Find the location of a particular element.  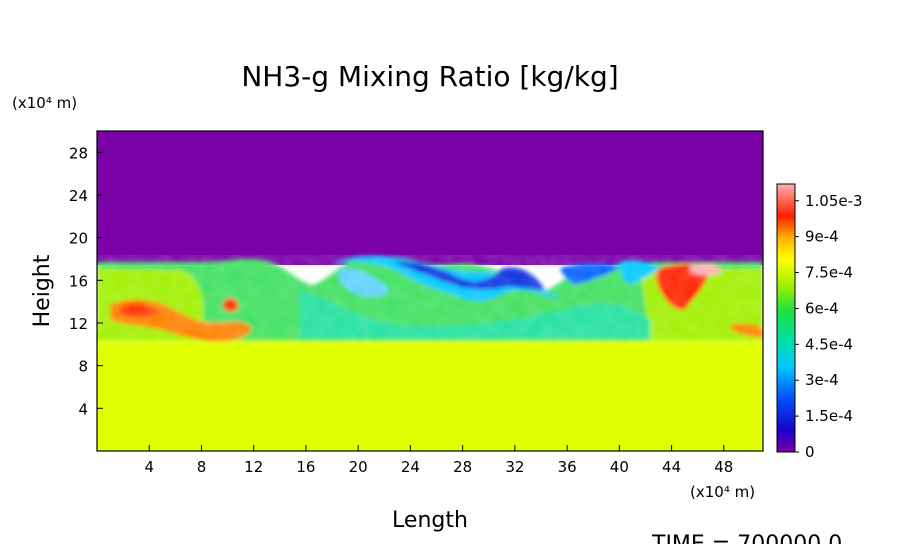

x-tick-label: 40 is located at coordinates (619, 467).